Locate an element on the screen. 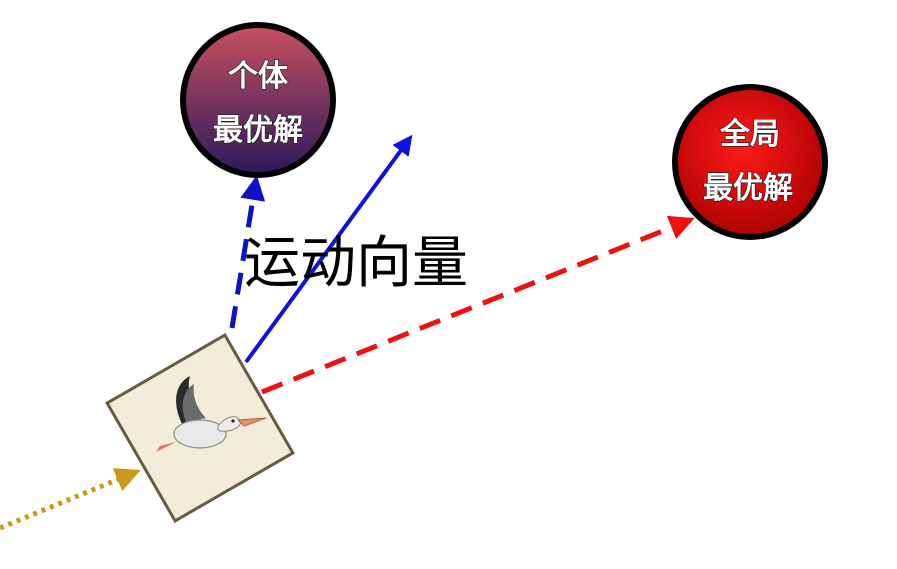 This screenshot has height=569, width=897. motion-vector-arrow is located at coordinates (328, 249).